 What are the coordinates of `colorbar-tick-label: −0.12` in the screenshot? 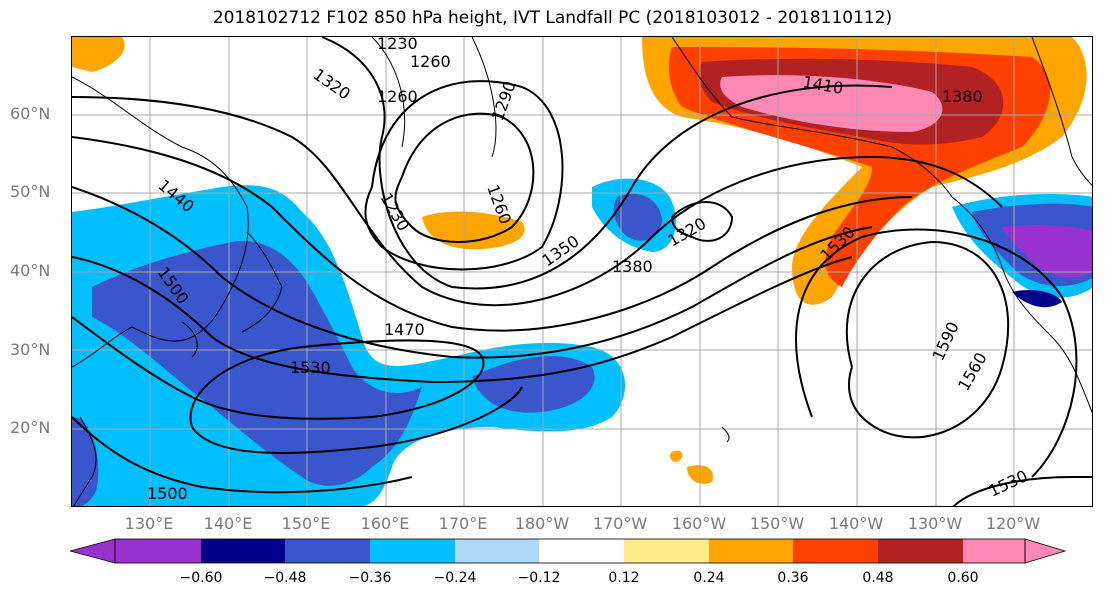 It's located at (539, 578).